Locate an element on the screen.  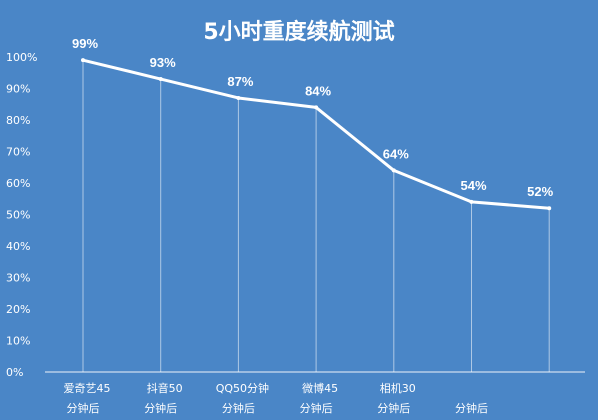
x-tick-label: 微博45 is located at coordinates (320, 388).